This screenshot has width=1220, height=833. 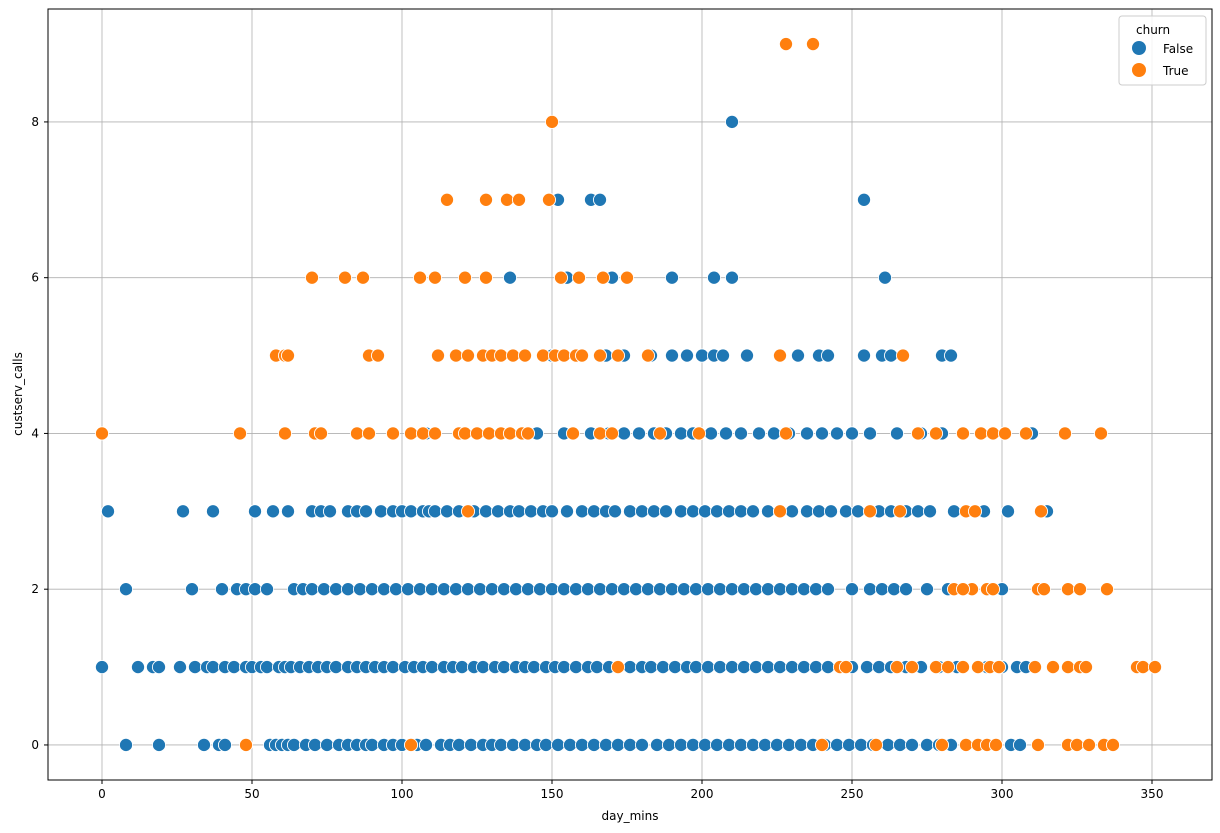 I want to click on x-tick-label: 150, so click(x=552, y=794).